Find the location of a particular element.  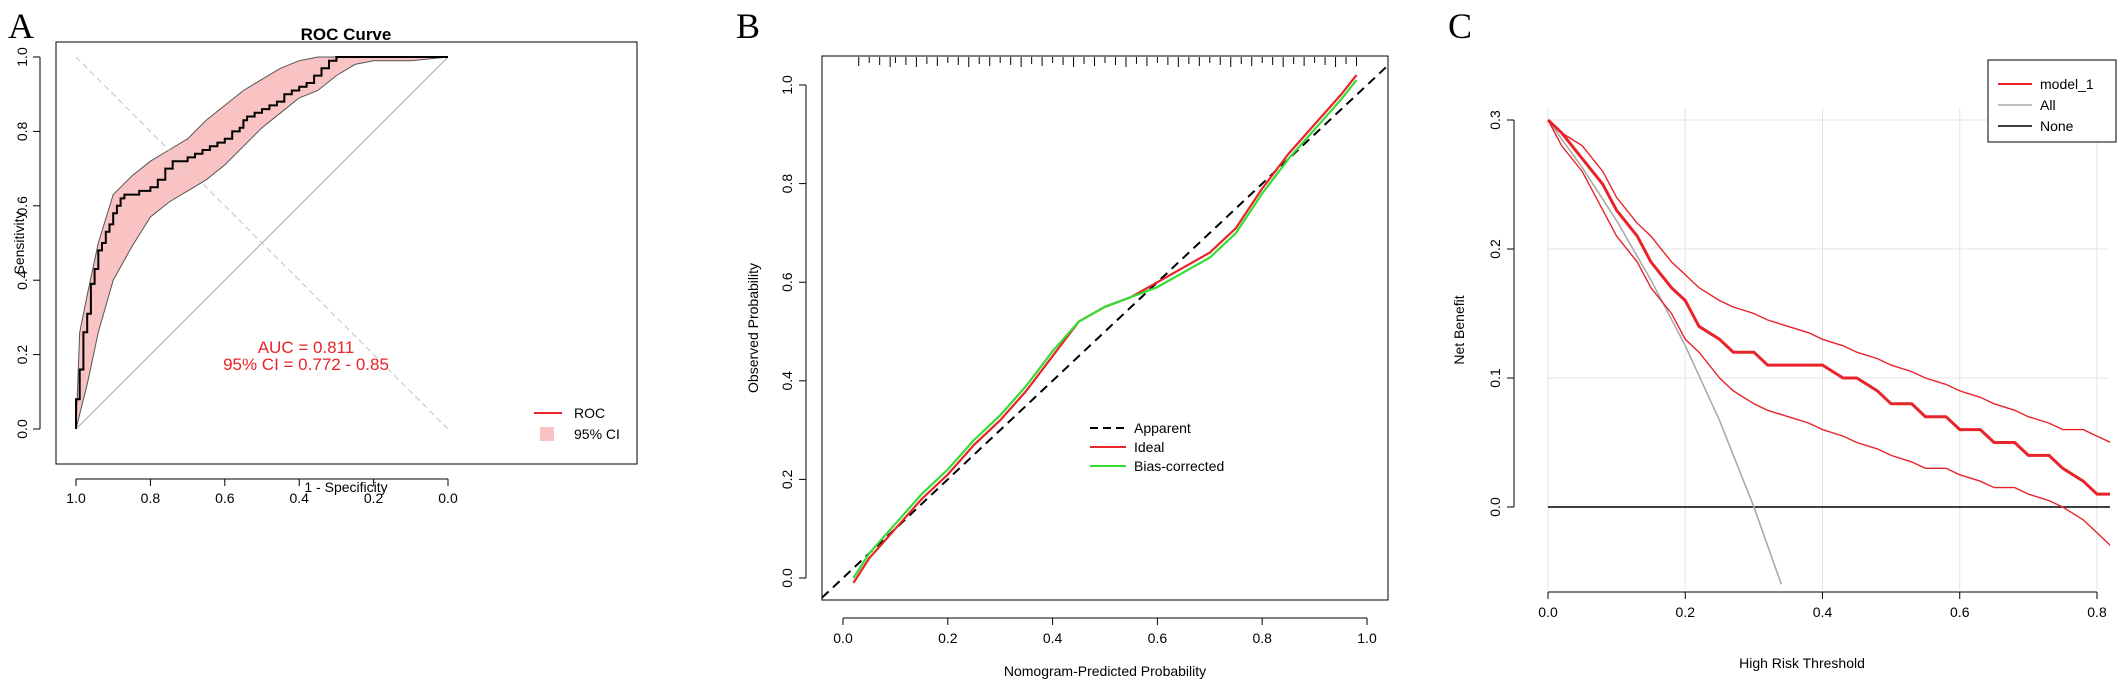

y-tick-label-a: 0.4 is located at coordinates (22, 280).